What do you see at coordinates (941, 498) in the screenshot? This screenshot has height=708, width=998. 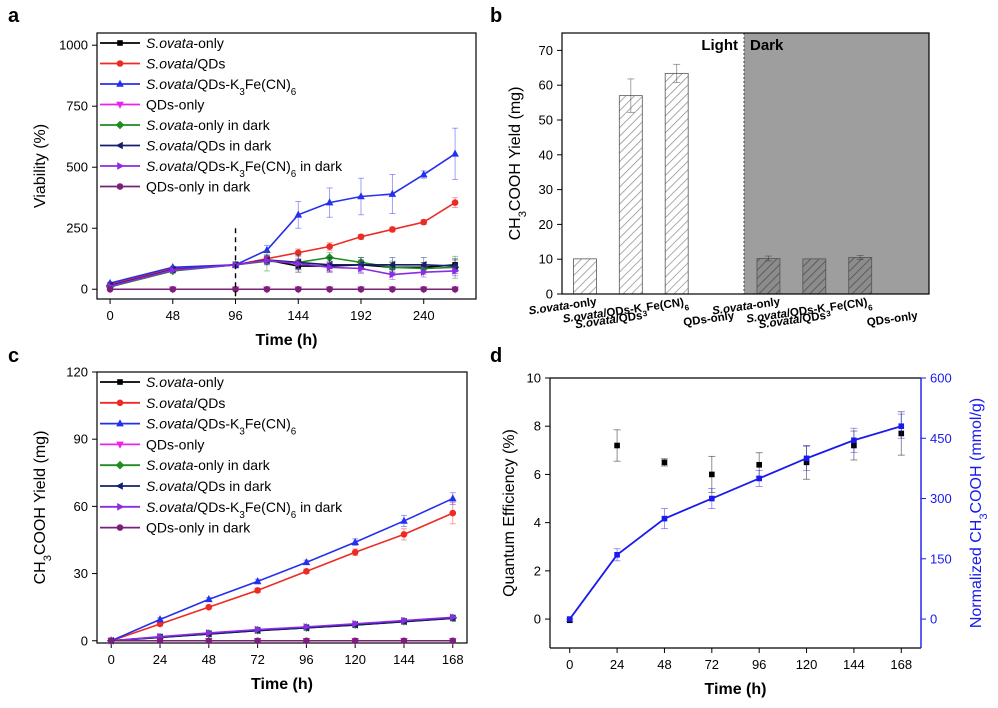 I see `right-y-tick-label: 300` at bounding box center [941, 498].